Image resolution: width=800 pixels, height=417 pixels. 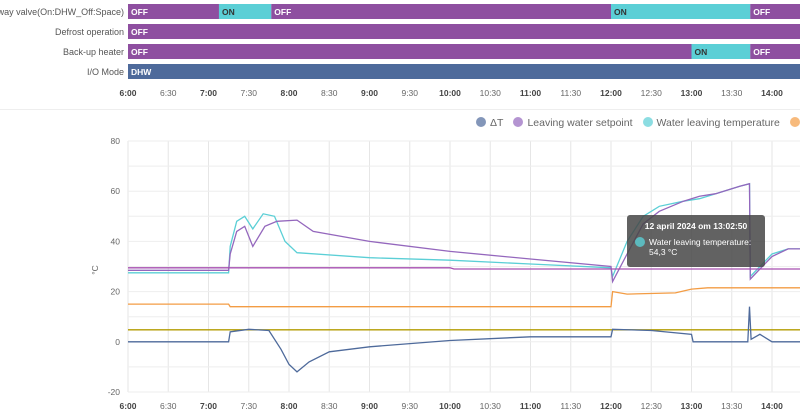 I want to click on tooltip-value: 54,3 °C, so click(x=663, y=252).